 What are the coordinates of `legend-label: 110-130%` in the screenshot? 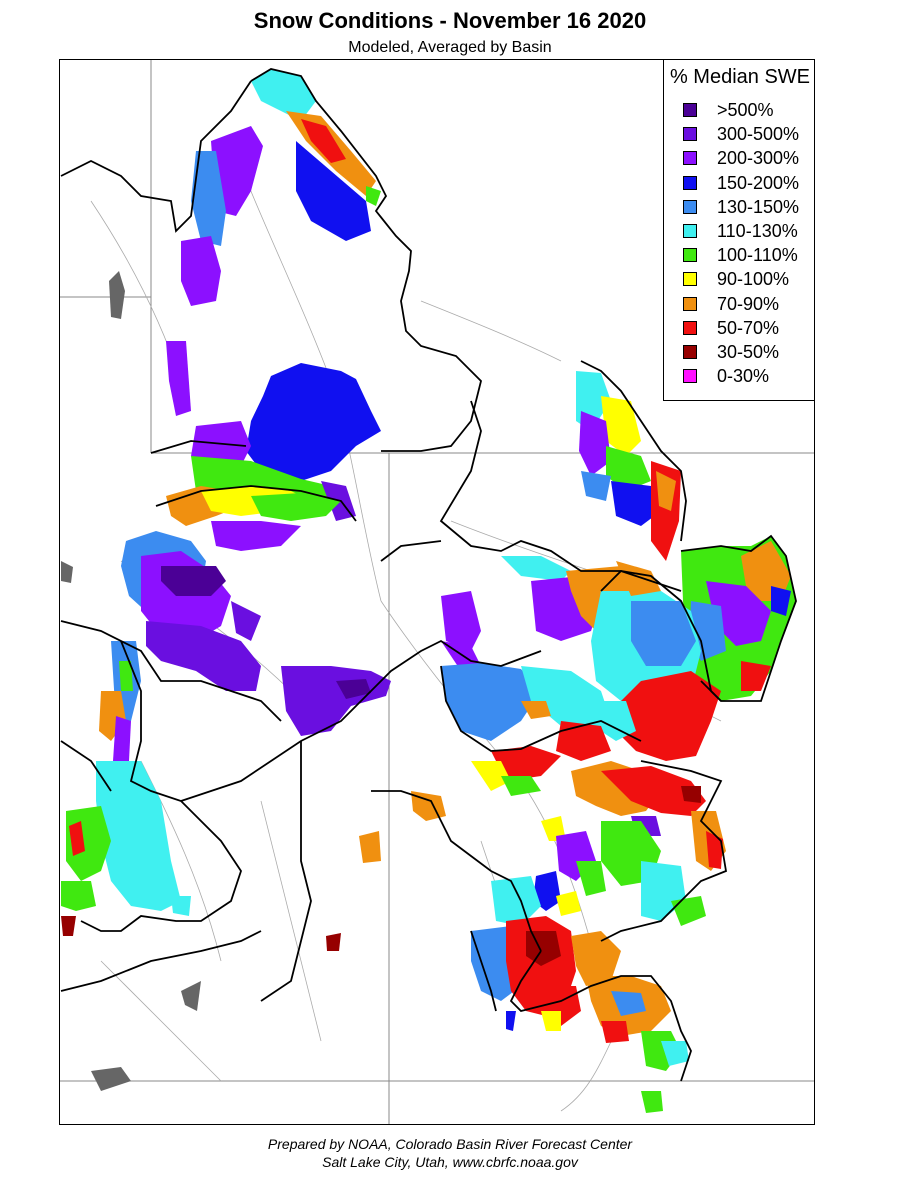 It's located at (757, 231).